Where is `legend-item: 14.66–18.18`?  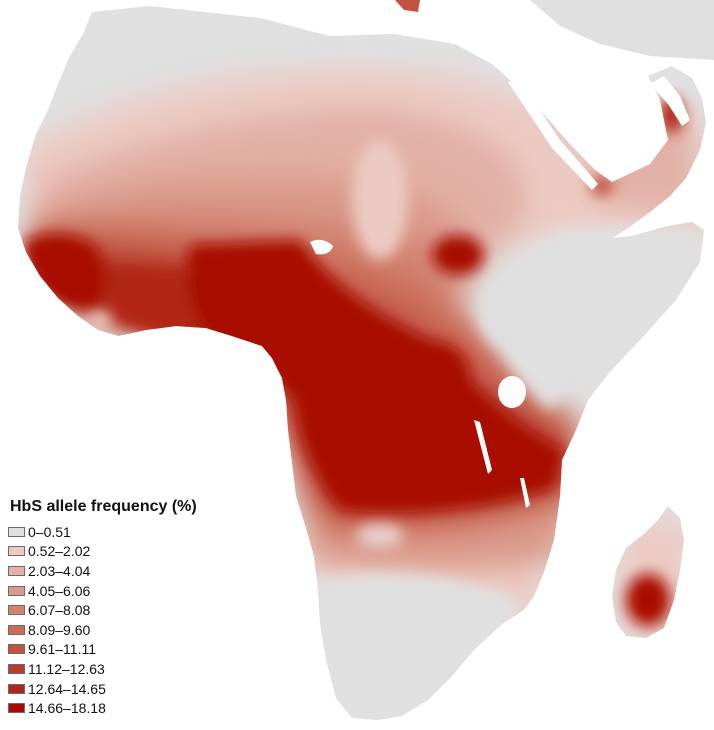 legend-item: 14.66–18.18 is located at coordinates (123, 708).